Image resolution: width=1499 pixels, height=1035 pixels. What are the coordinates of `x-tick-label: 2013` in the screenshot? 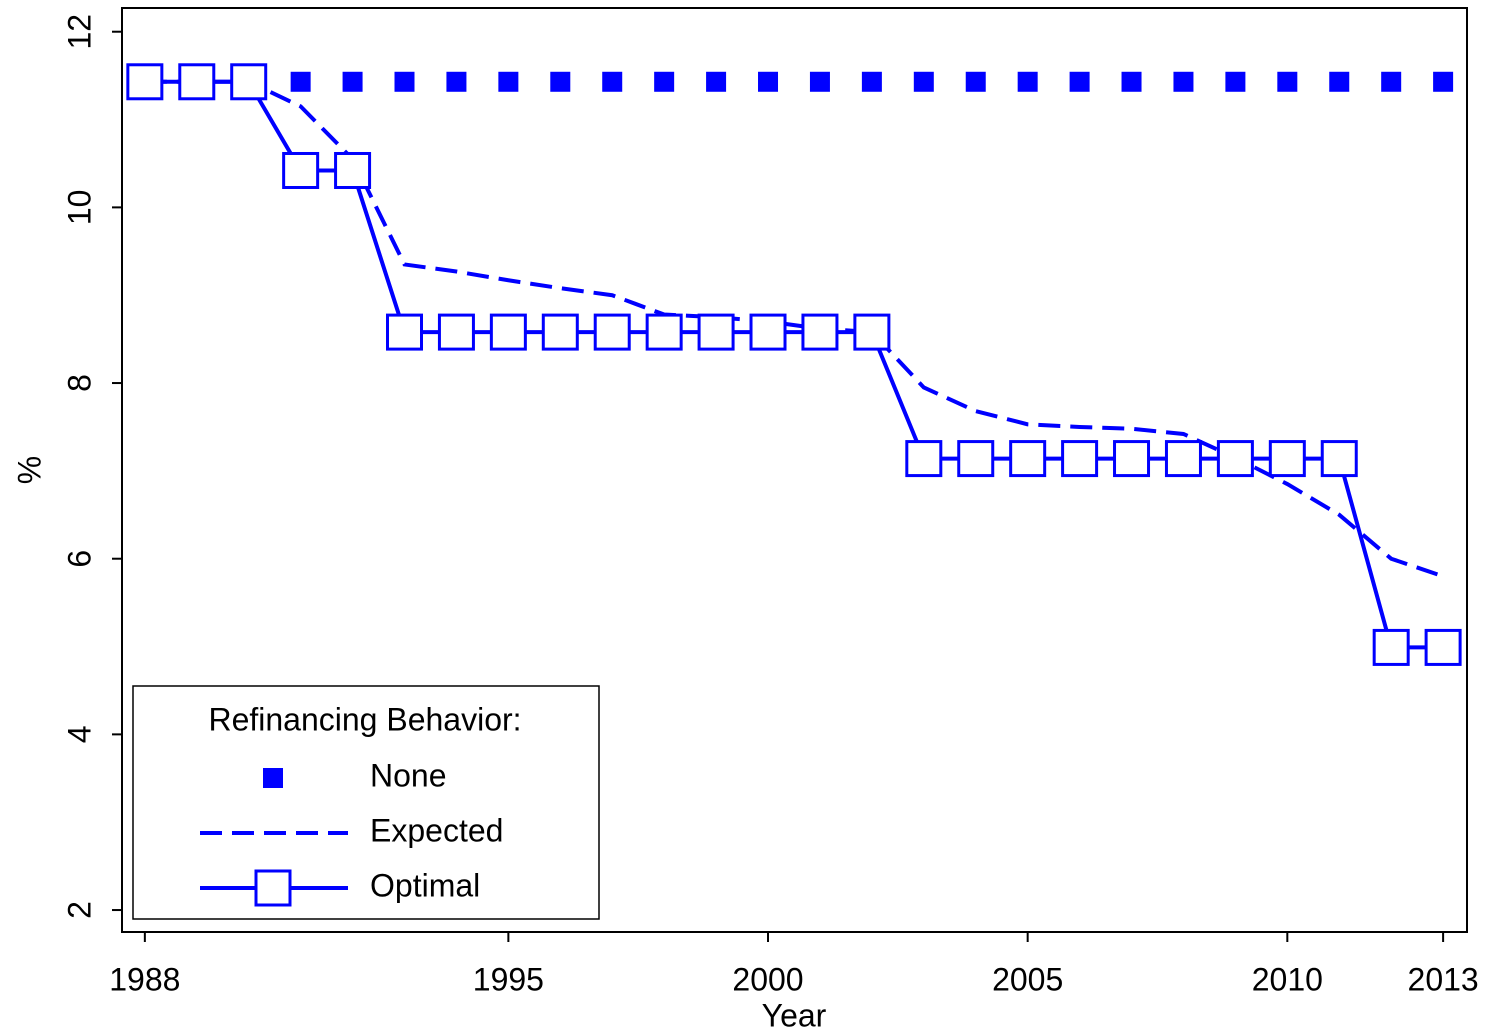 It's located at (1443, 979).